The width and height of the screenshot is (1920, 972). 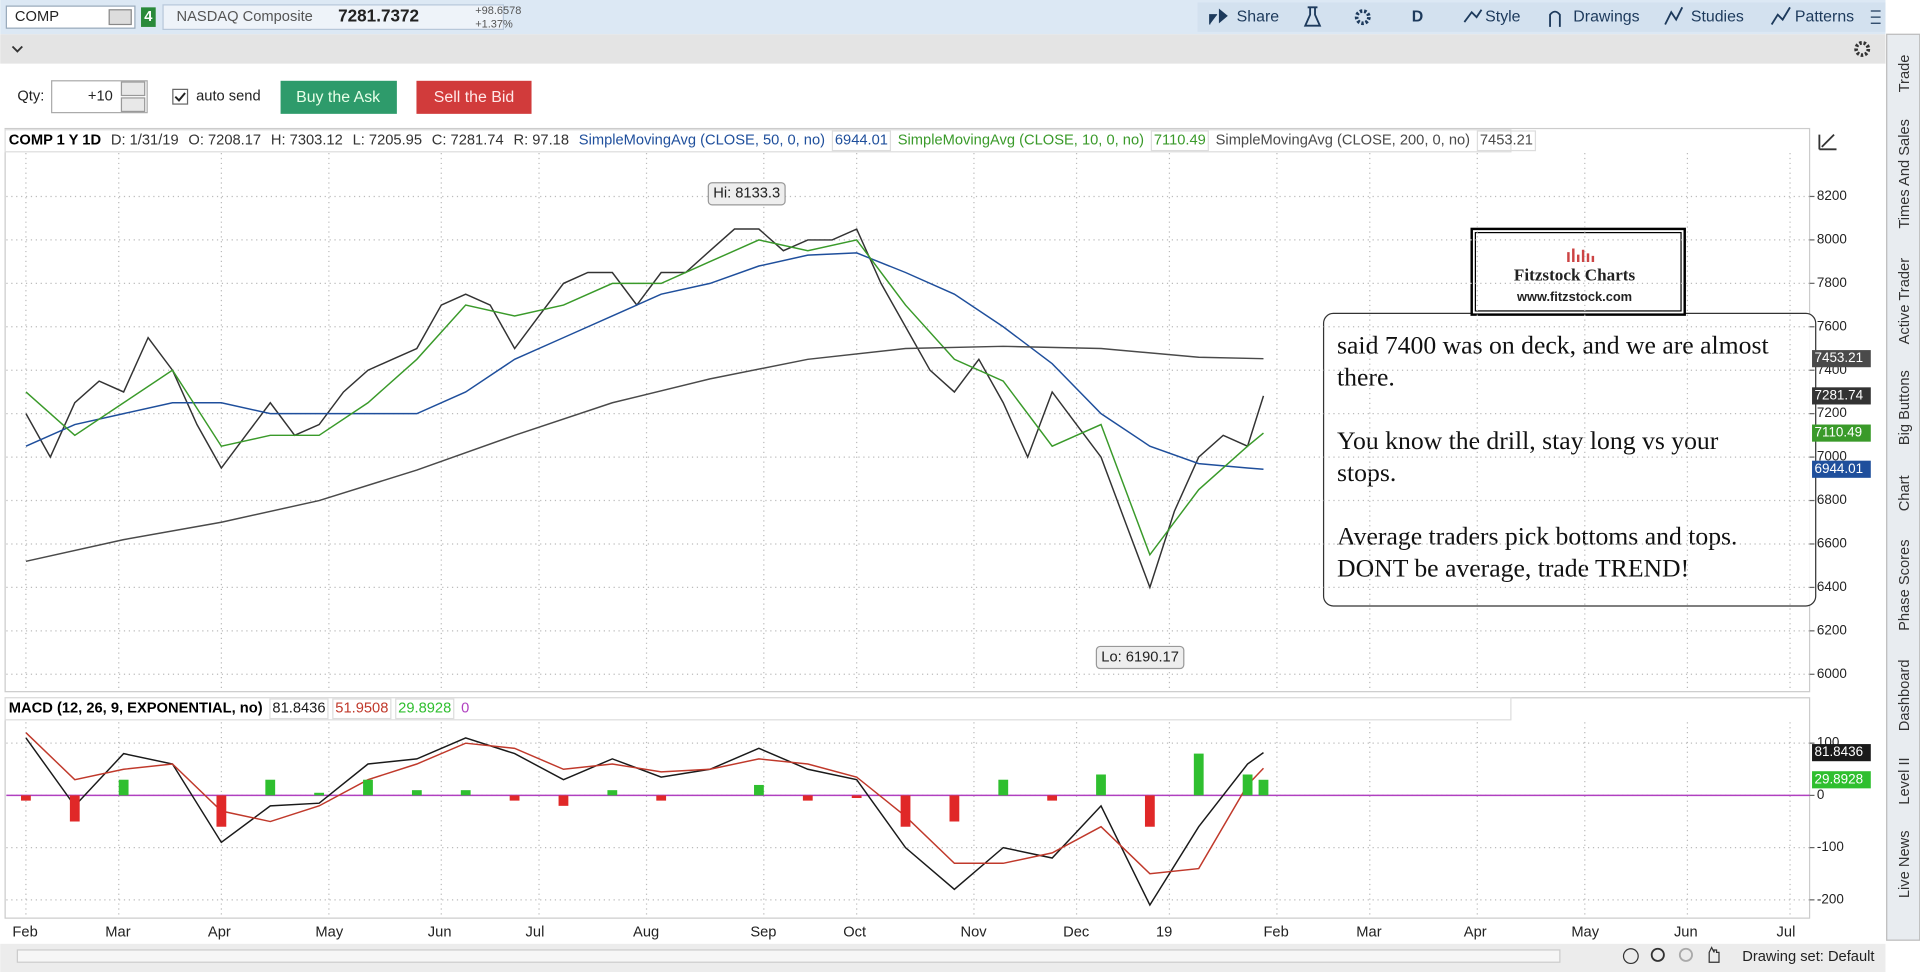 I want to click on spin-up, so click(x=133, y=89).